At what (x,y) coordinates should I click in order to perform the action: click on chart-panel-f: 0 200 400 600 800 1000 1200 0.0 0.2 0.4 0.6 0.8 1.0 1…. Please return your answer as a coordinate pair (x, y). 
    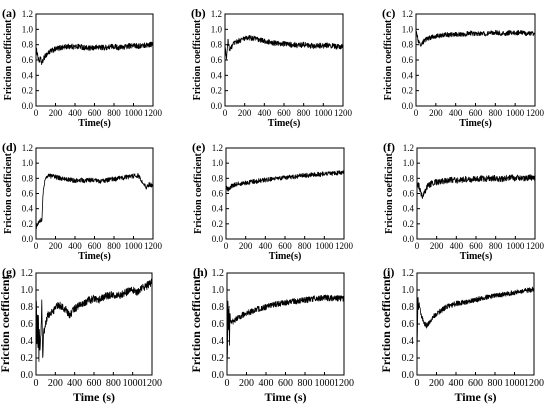
    Looking at the image, I should click on (464, 201).